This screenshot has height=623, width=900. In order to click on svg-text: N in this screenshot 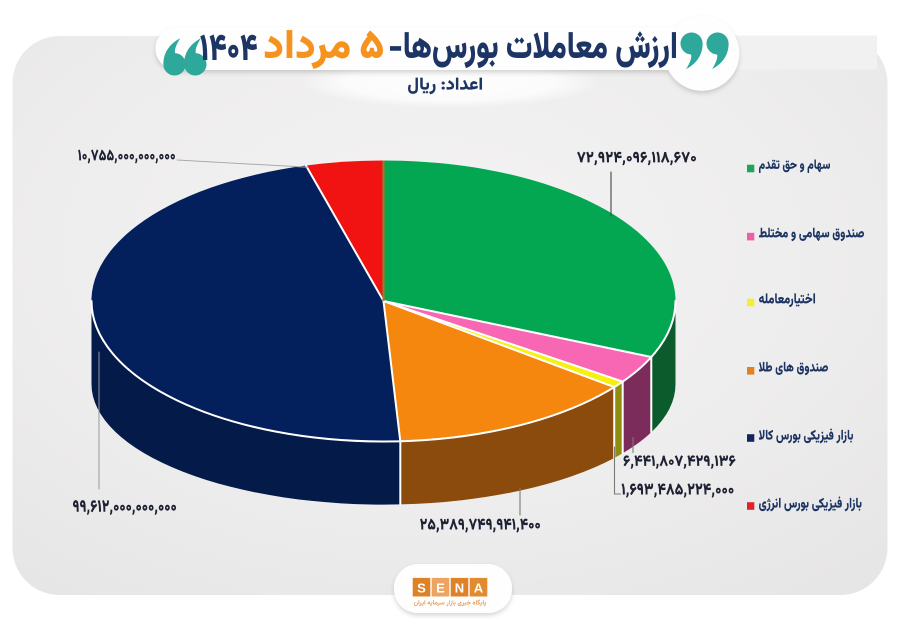, I will do `click(459, 587)`.